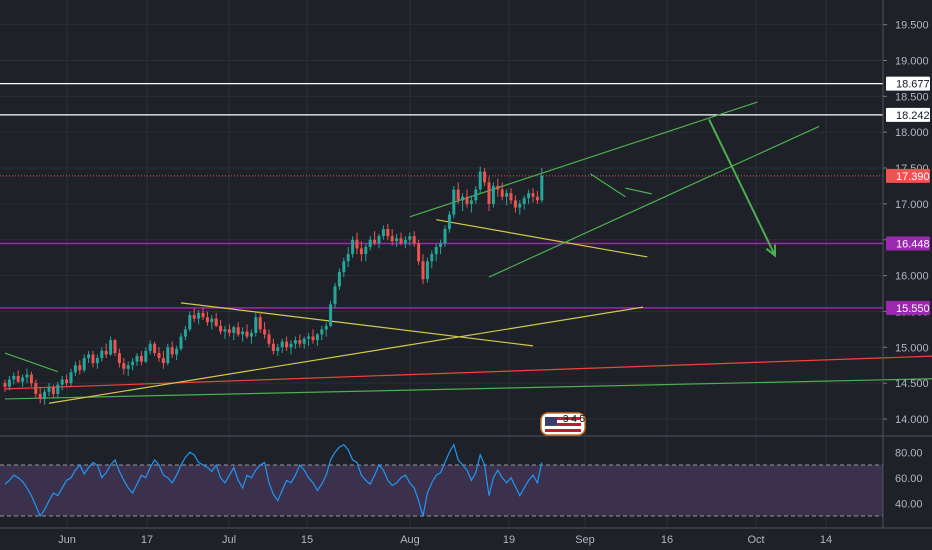  Describe the element at coordinates (913, 309) in the screenshot. I see `level-price-label: 15.550` at that location.